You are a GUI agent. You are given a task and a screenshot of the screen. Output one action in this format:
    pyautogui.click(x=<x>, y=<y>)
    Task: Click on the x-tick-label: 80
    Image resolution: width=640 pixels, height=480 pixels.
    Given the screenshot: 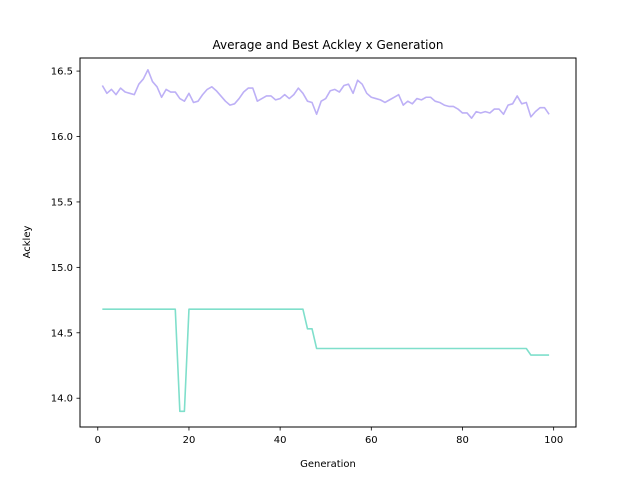 What is the action you would take?
    pyautogui.click(x=462, y=440)
    